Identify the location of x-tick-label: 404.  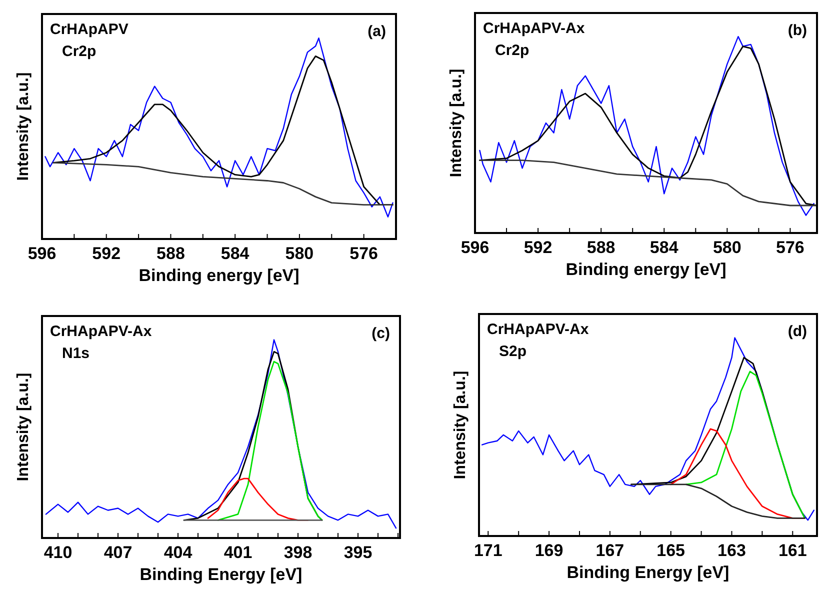
(178, 552).